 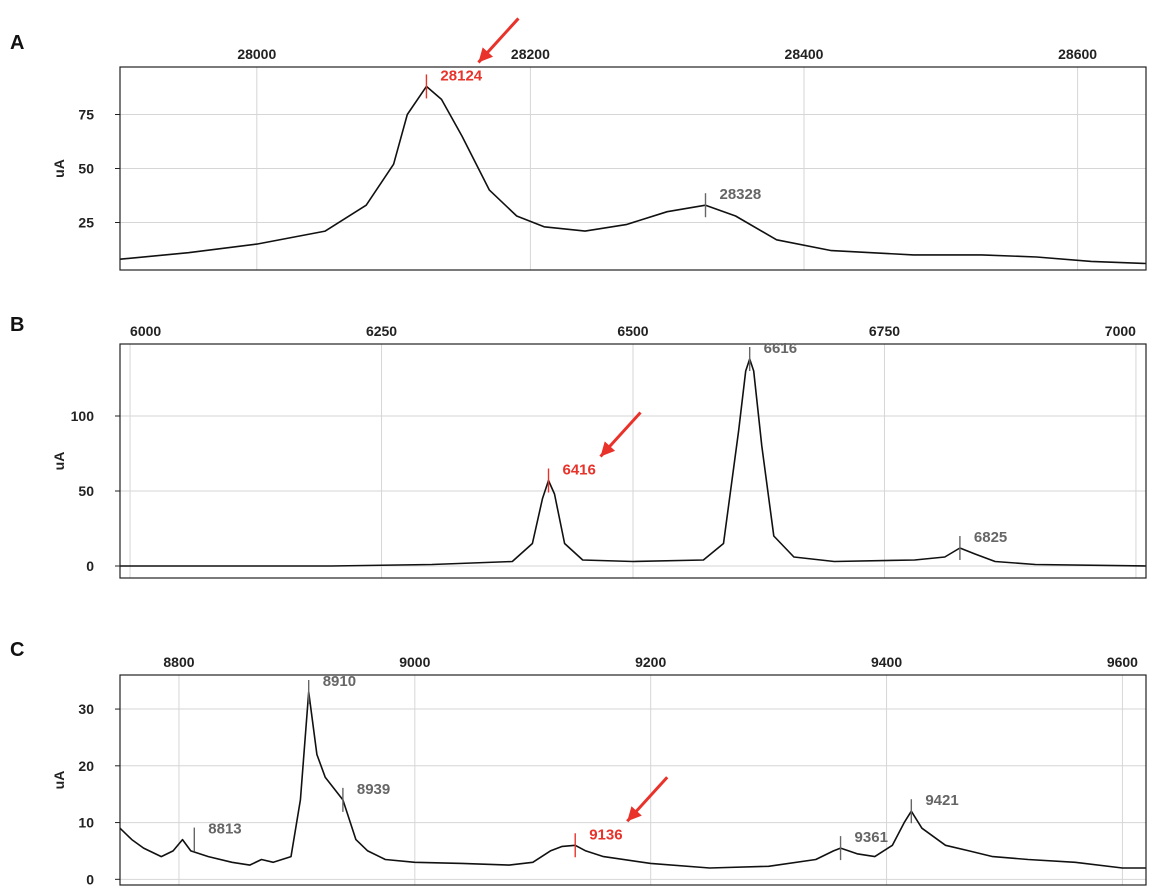 What do you see at coordinates (17, 325) in the screenshot?
I see `panel-letter: B` at bounding box center [17, 325].